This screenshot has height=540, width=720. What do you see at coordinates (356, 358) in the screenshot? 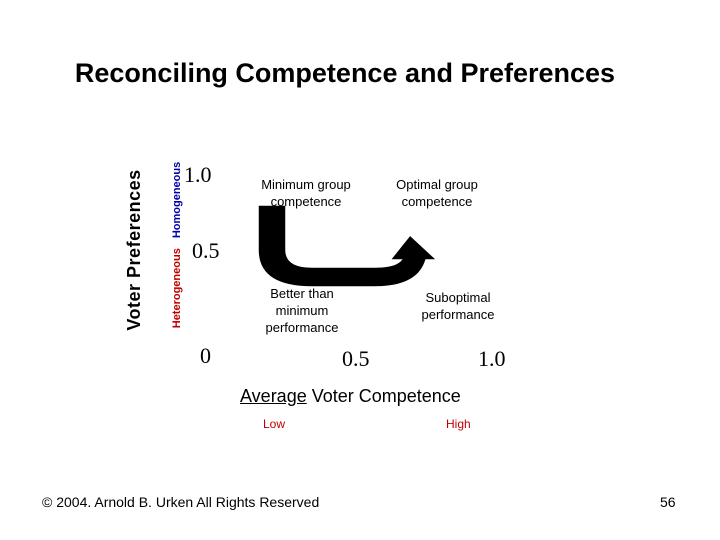
I see `x-tick-0-5: 0.5` at bounding box center [356, 358].